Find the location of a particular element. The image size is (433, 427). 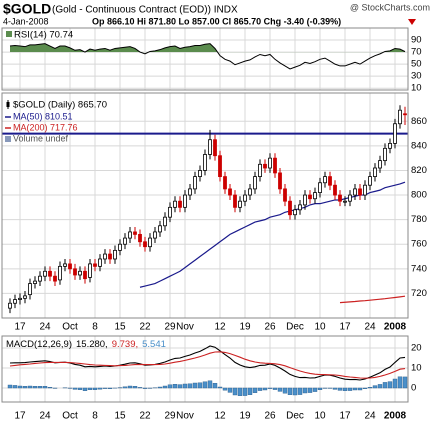

x-tick-label: 22 is located at coordinates (145, 327).